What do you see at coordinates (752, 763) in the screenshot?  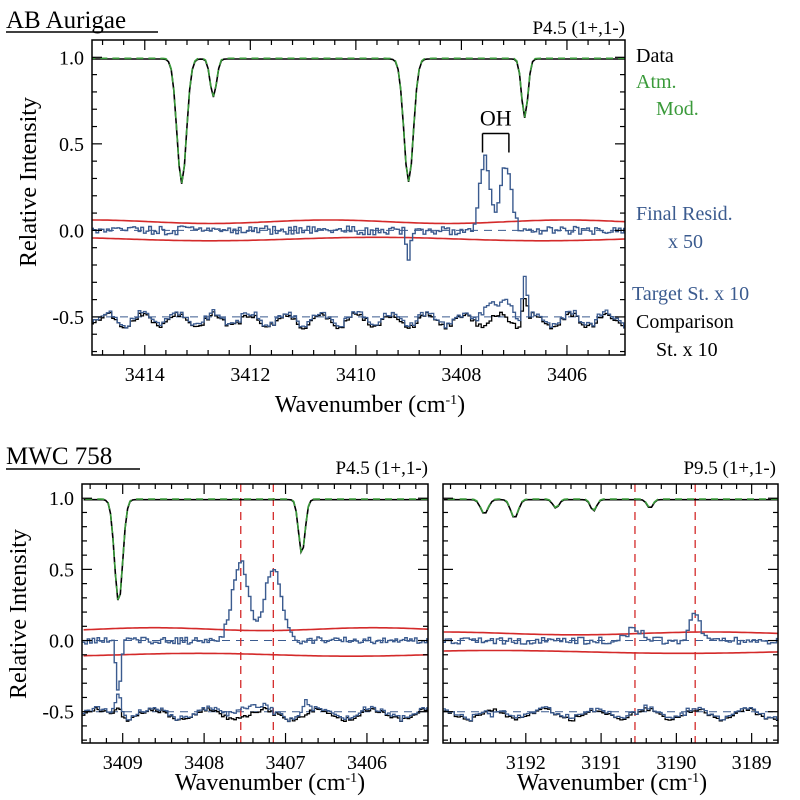 I see `x-tick-label: 3189` at bounding box center [752, 763].